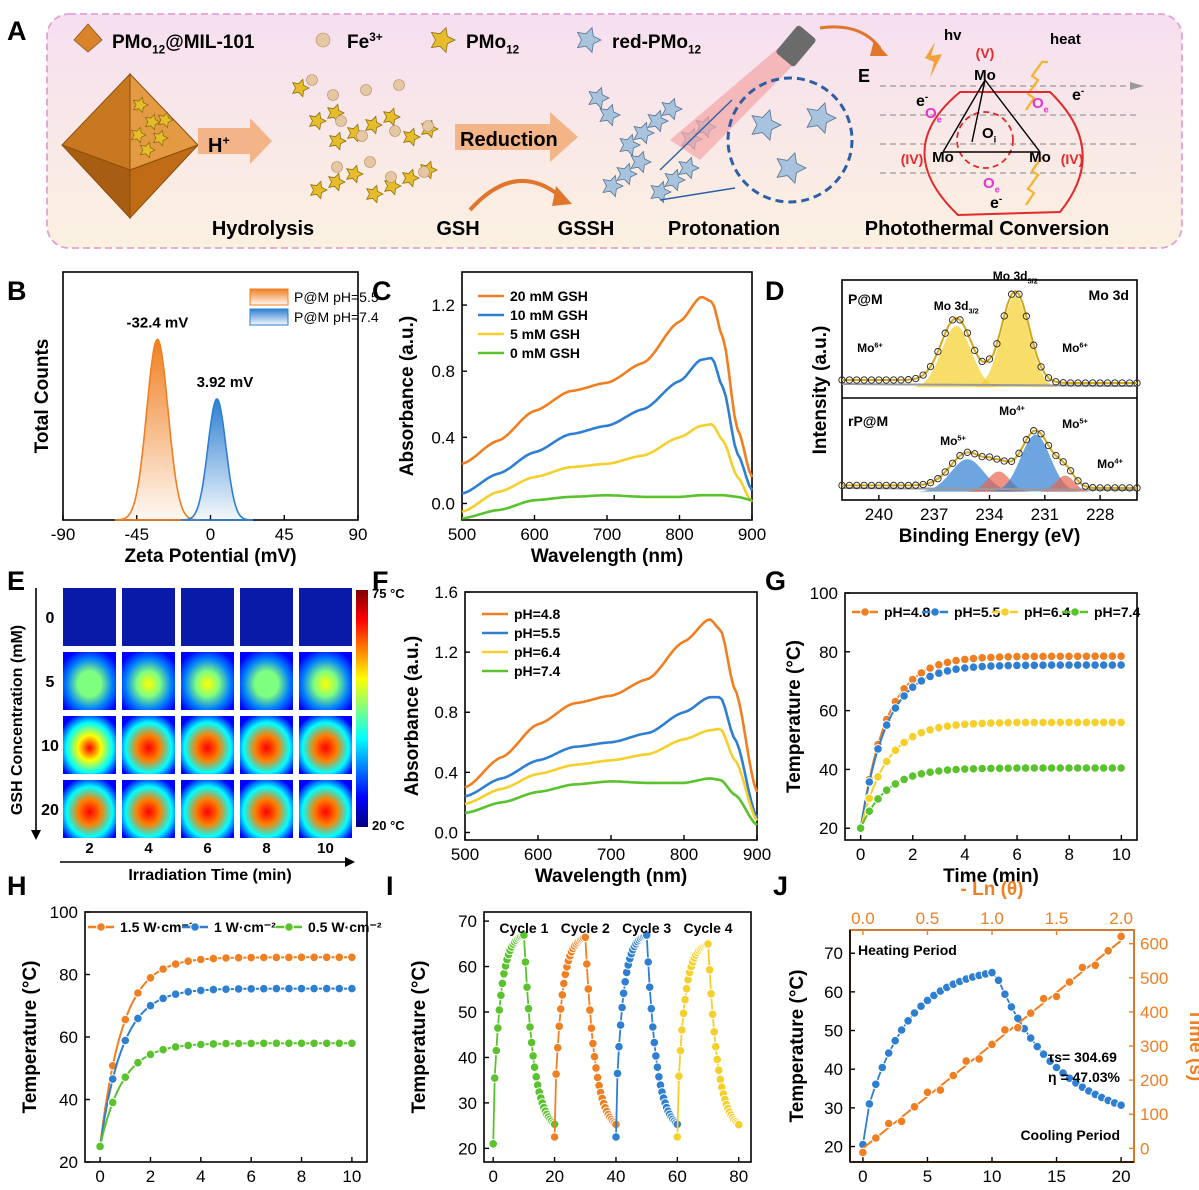  What do you see at coordinates (200, 1176) in the screenshot?
I see `x-tick-label: 4` at bounding box center [200, 1176].